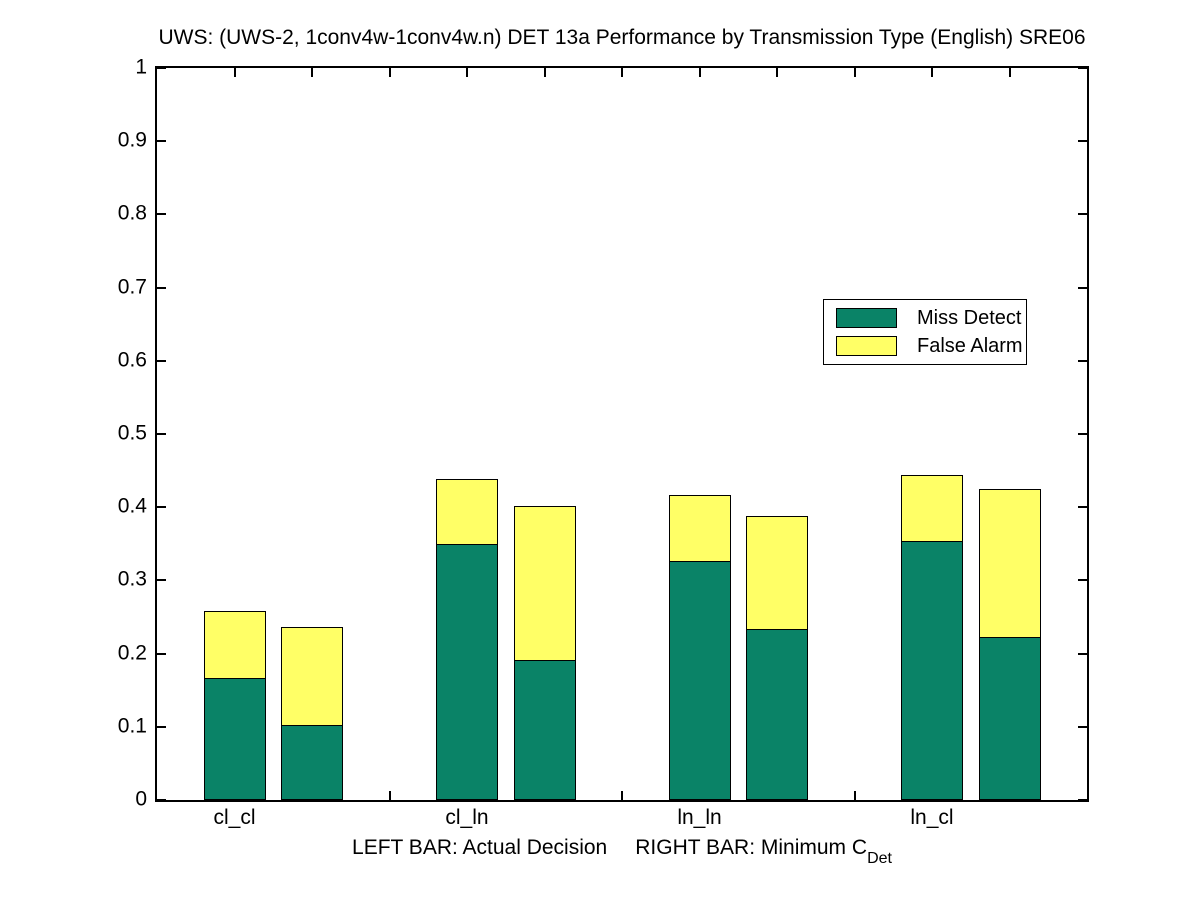 This screenshot has width=1201, height=900. What do you see at coordinates (699, 680) in the screenshot?
I see `bar-segment-miss-detect-ln_ln-actual_decision` at bounding box center [699, 680].